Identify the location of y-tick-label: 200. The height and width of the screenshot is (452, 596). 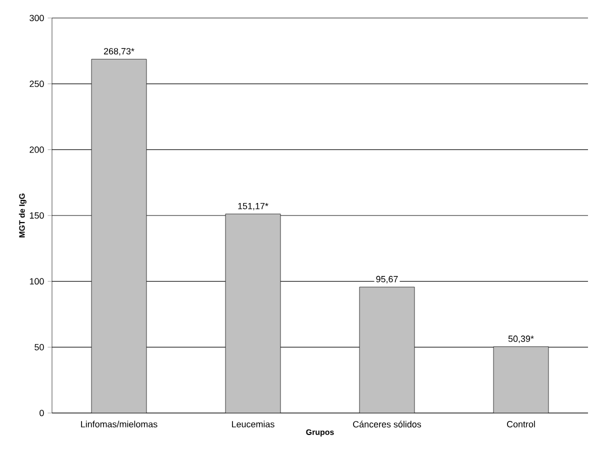
(37, 149).